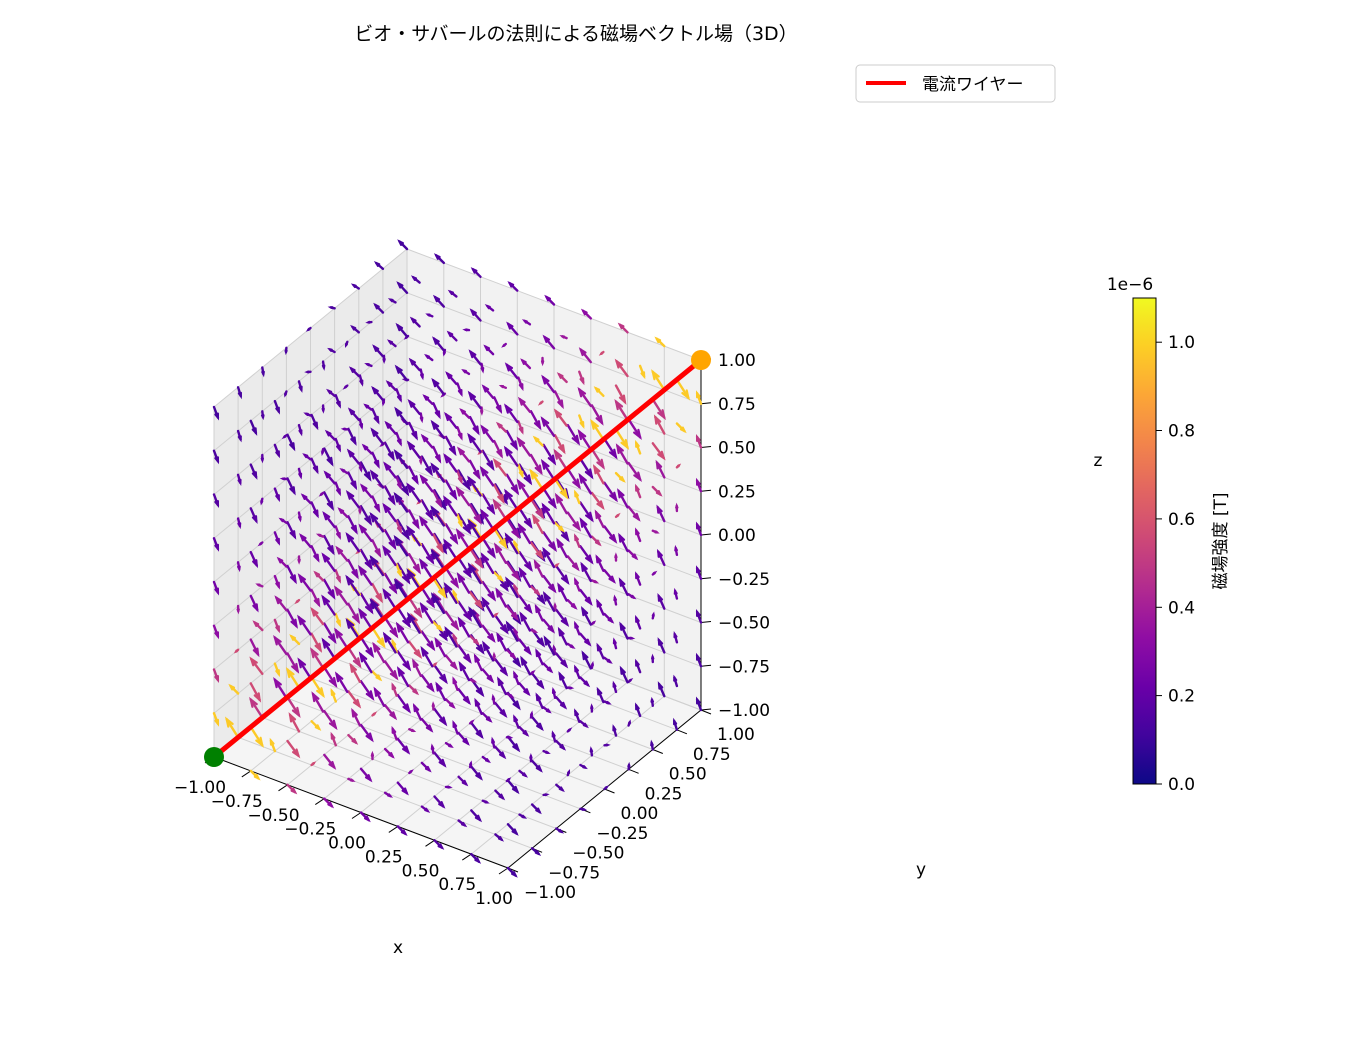  What do you see at coordinates (421, 871) in the screenshot?
I see `x-tick-label: 0.50` at bounding box center [421, 871].